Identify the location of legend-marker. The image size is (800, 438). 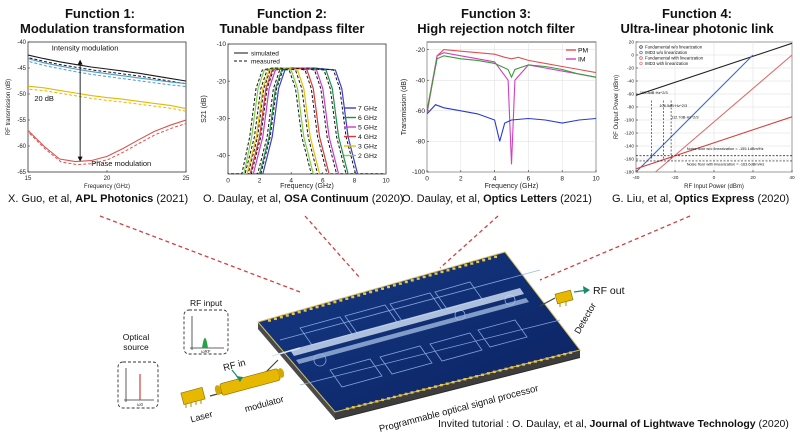
(641, 63).